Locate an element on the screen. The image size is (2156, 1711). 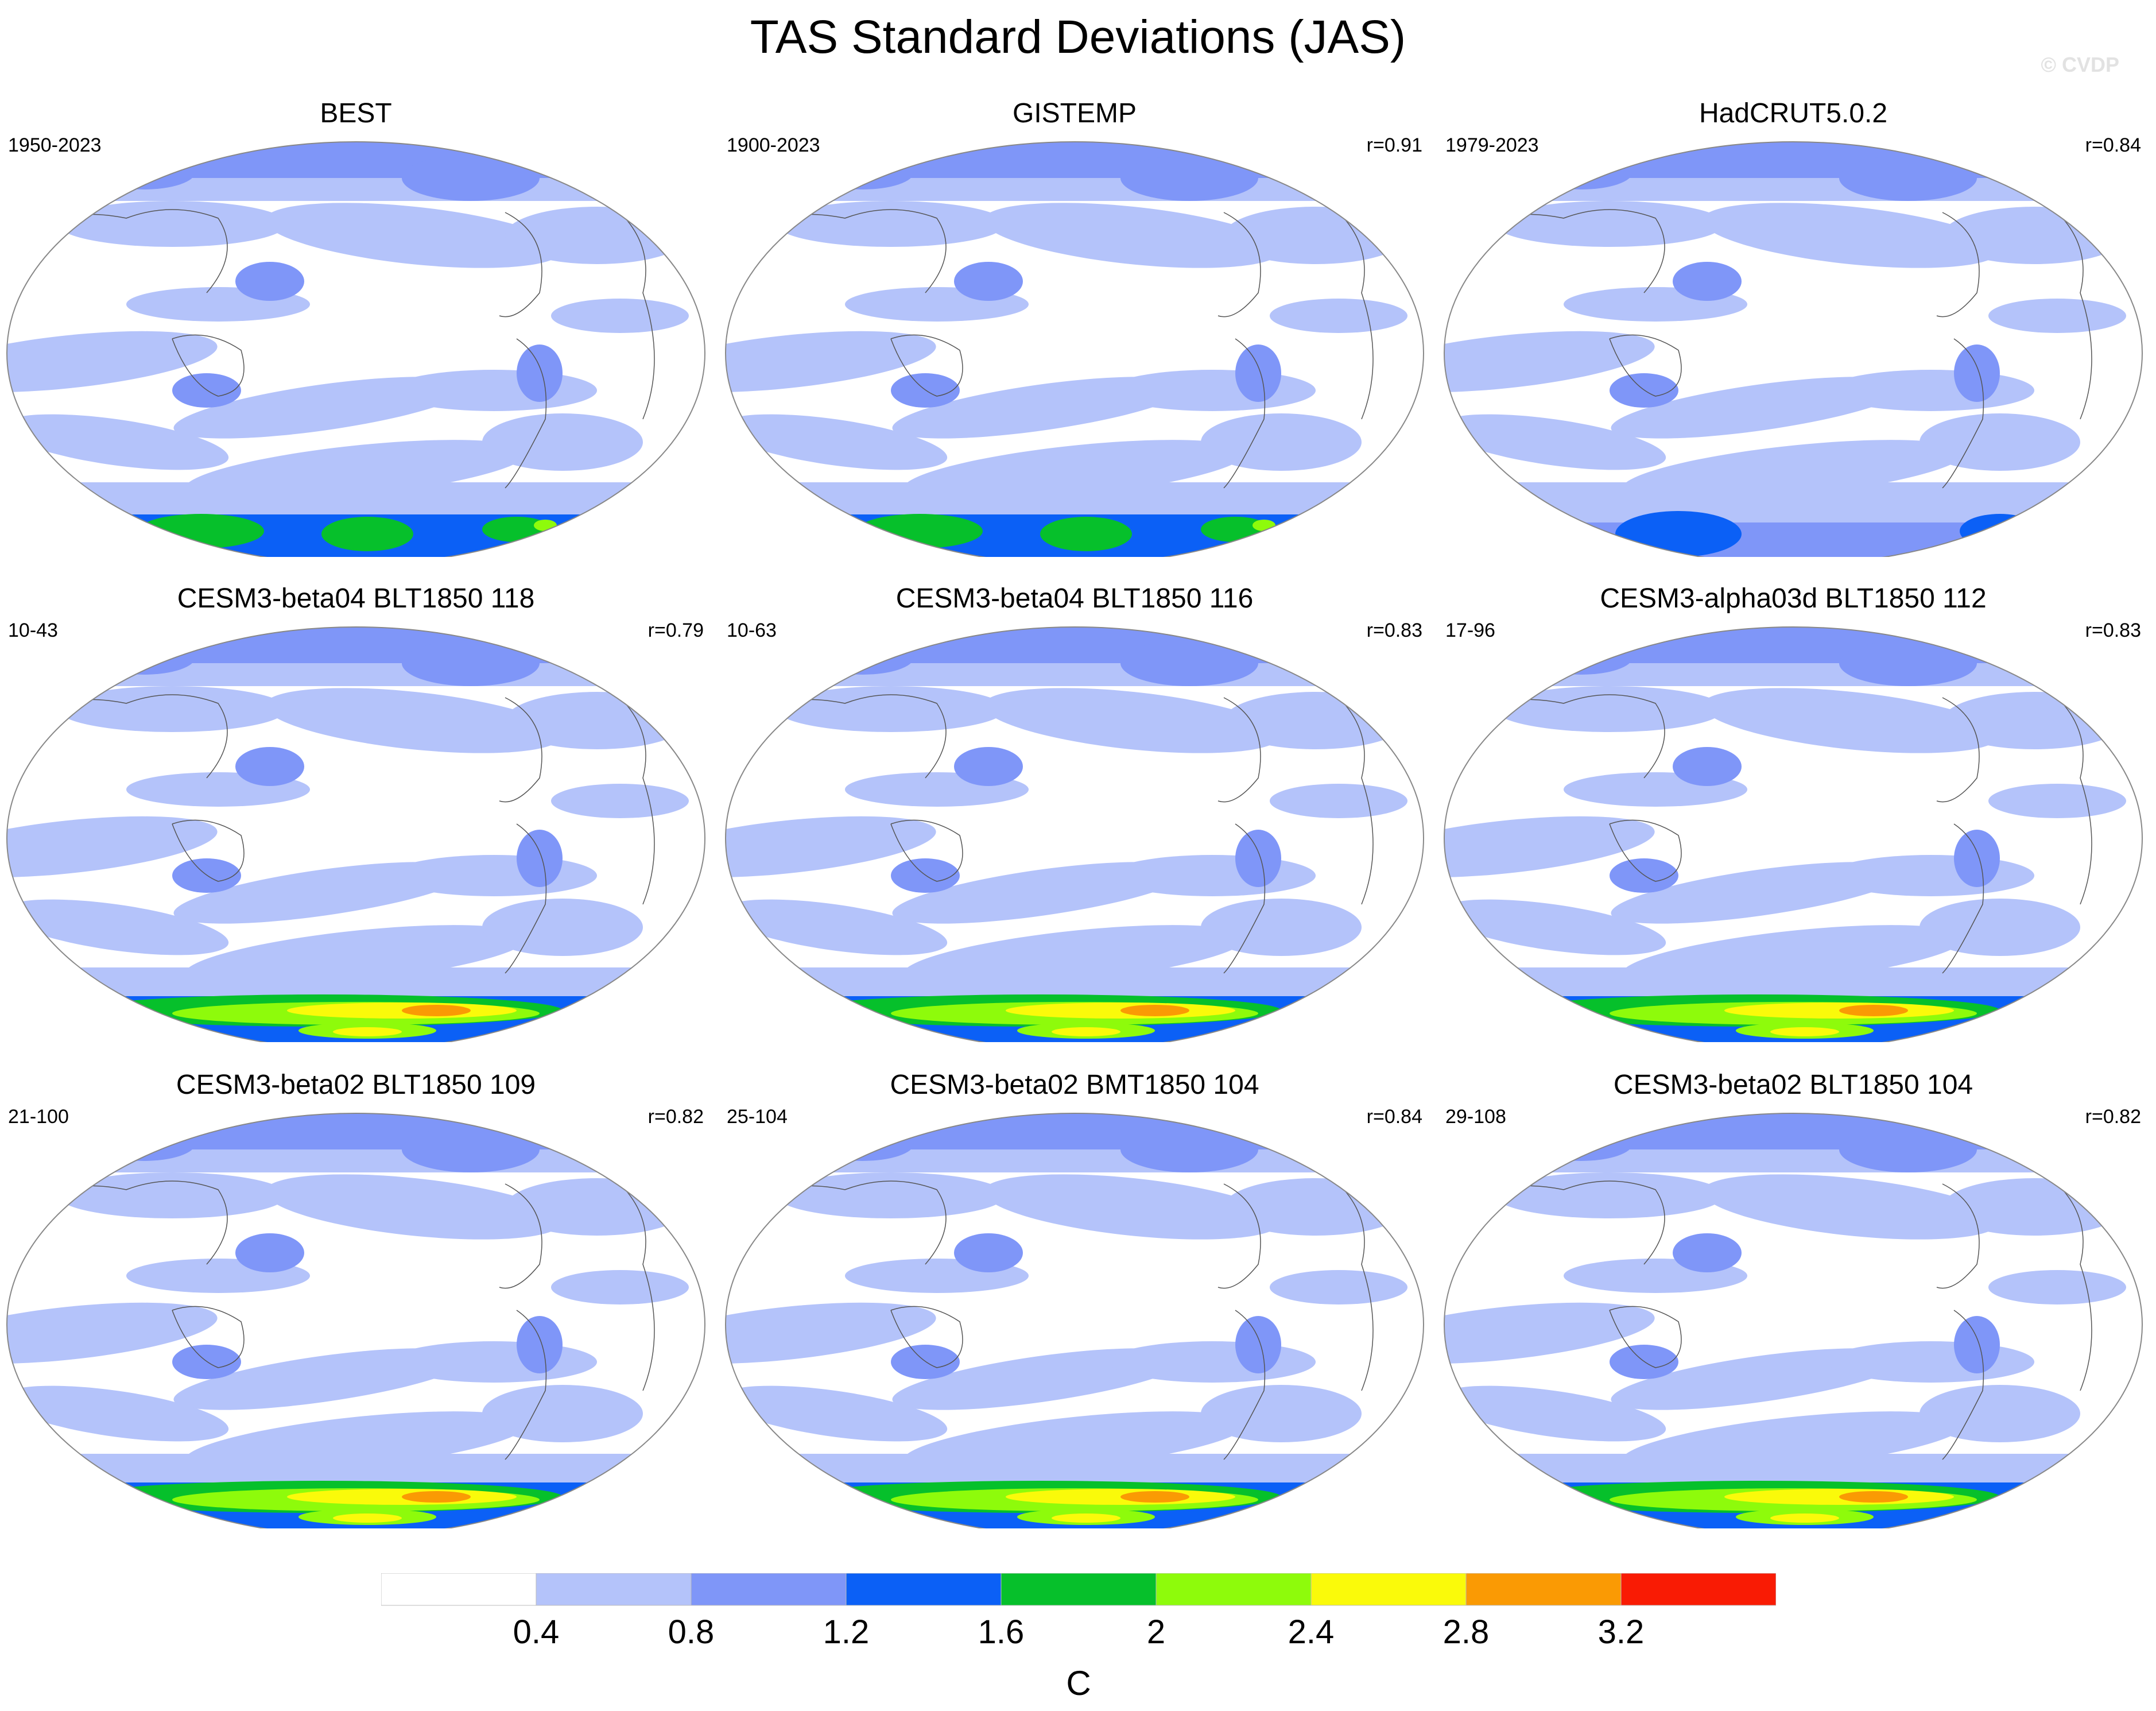
panel-correlation: r=0.84 is located at coordinates (1394, 1117).